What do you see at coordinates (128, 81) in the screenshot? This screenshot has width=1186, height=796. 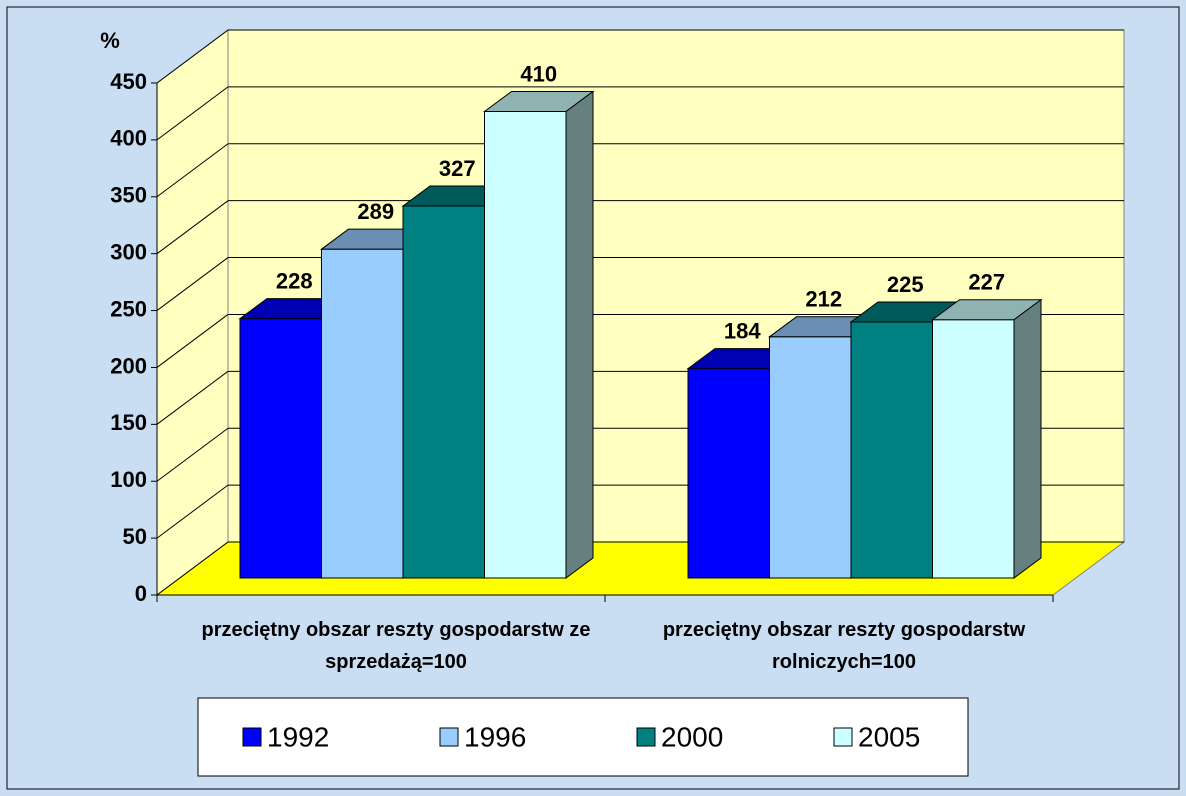 I see `y-tick-label: 450` at bounding box center [128, 81].